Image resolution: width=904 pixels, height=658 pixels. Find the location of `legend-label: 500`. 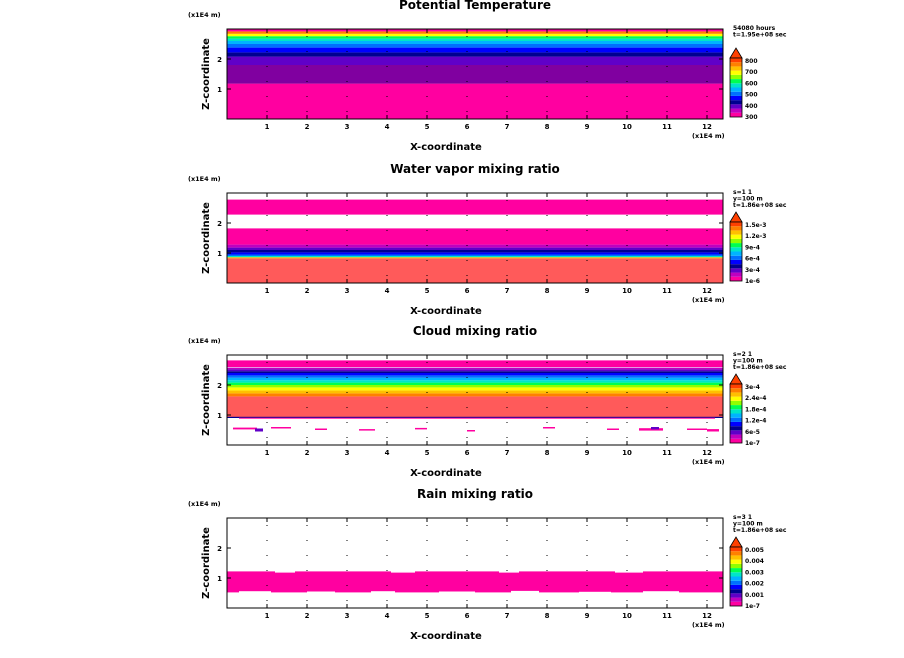

legend-label: 500 is located at coordinates (751, 95).